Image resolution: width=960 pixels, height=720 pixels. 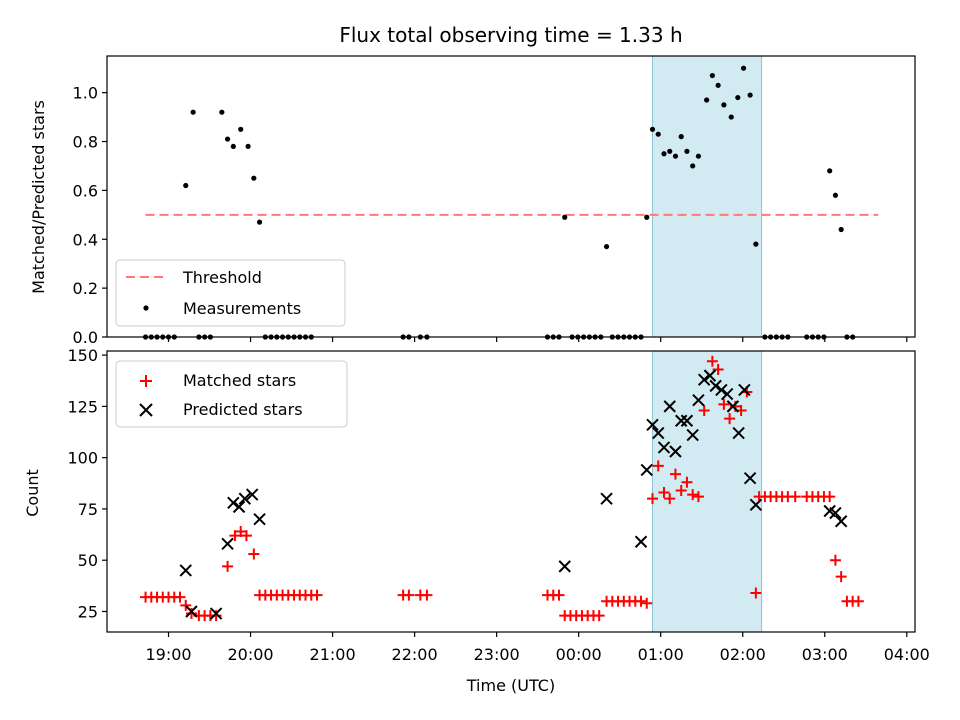 I want to click on x-tick-label: 19:00, so click(x=168, y=654).